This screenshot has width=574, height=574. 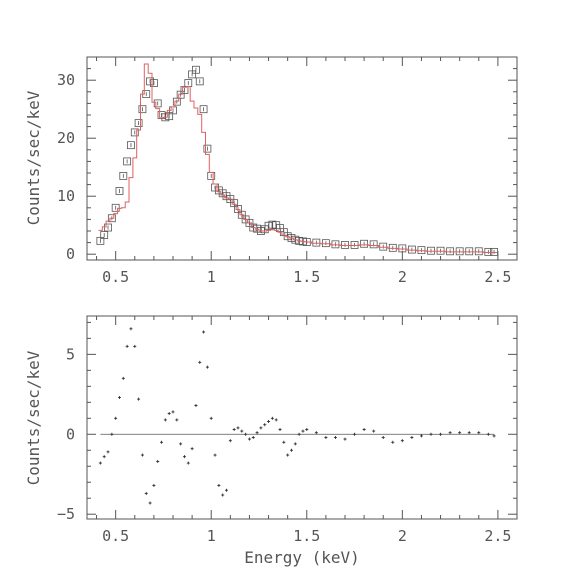 I want to click on spectrum-y-tick-label: 0, so click(x=70, y=254).